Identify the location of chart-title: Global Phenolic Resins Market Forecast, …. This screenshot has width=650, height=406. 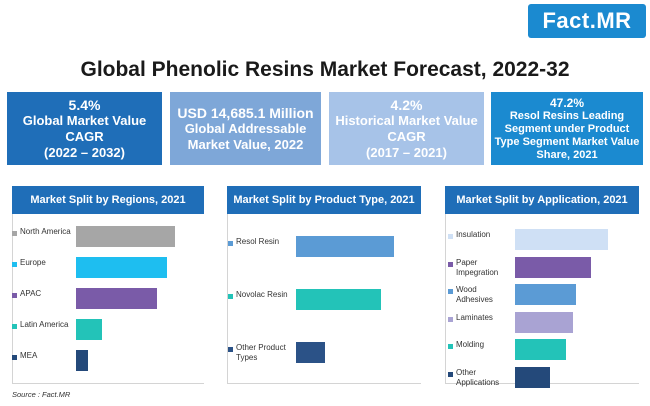
(325, 69).